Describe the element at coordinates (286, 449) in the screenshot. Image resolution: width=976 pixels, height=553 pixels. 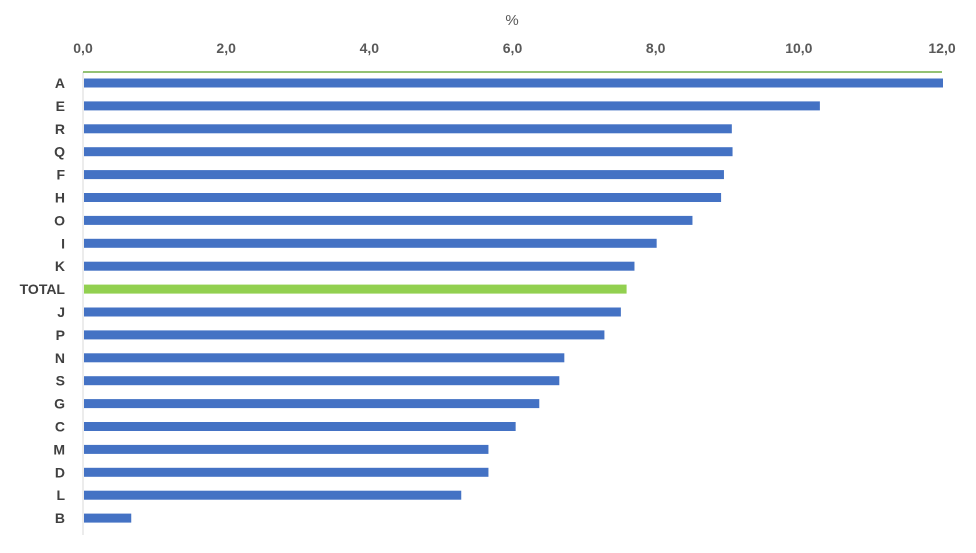
I see `bar-m` at that location.